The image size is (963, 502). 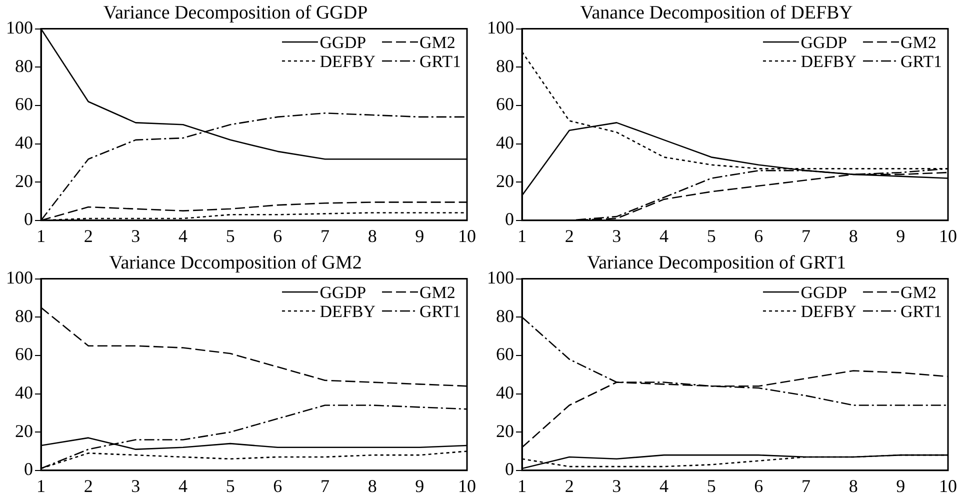 I want to click on chart-title: Variance Dccomposition of GM2, so click(x=235, y=263).